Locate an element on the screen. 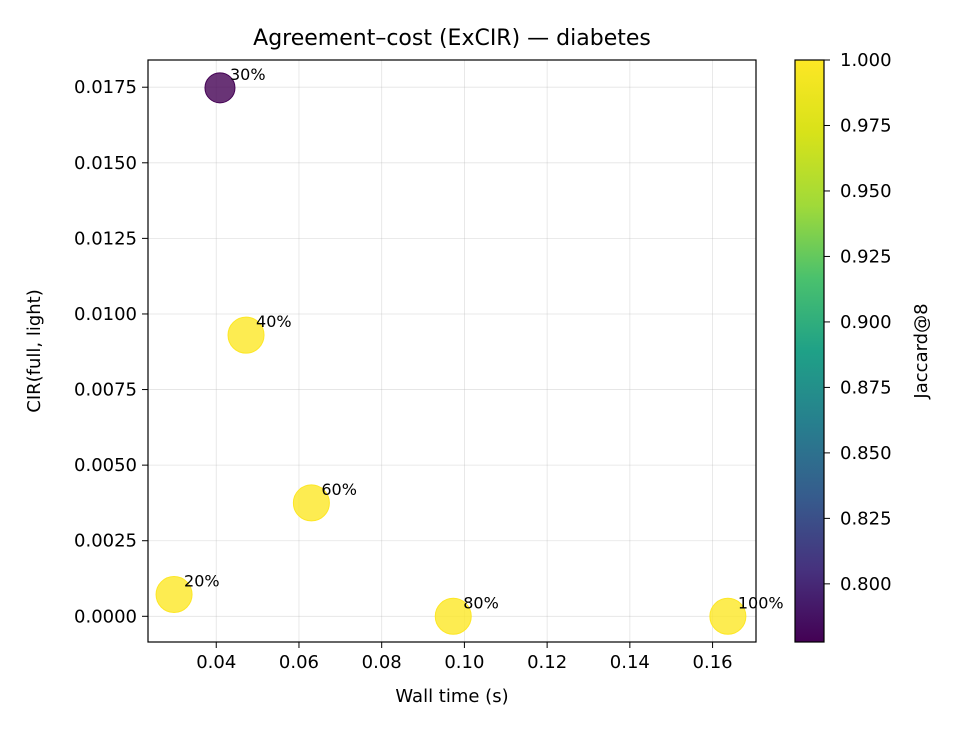 Image resolution: width=960 pixels, height=736 pixels. colorbar-tick-label: 0.850 is located at coordinates (866, 453).